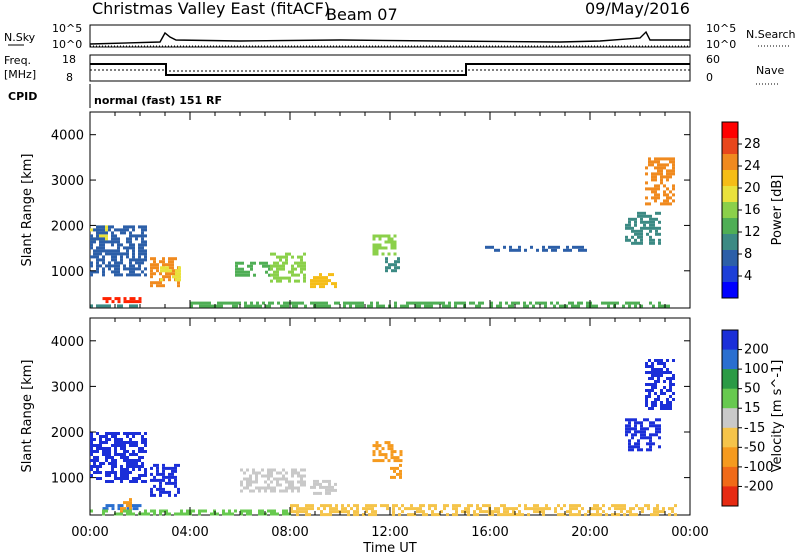 The height and width of the screenshot is (554, 800). Describe the element at coordinates (752, 144) in the screenshot. I see `power-colorbar-tick-label: 28` at that location.